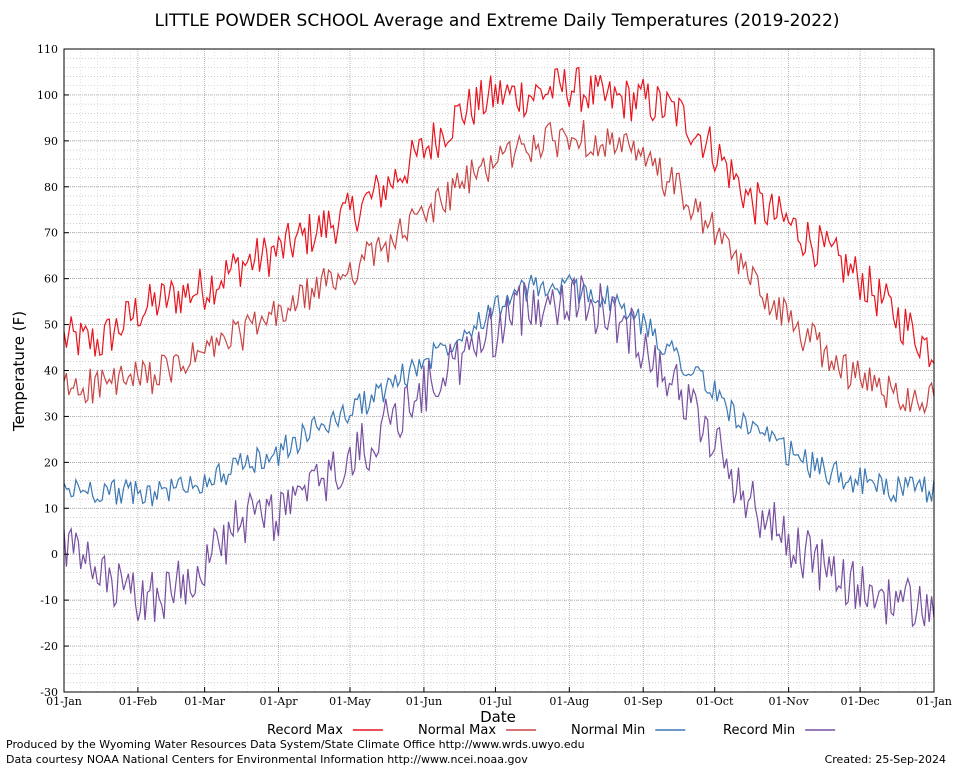  What do you see at coordinates (424, 701) in the screenshot?
I see `x-tick-label: 01-Jun` at bounding box center [424, 701].